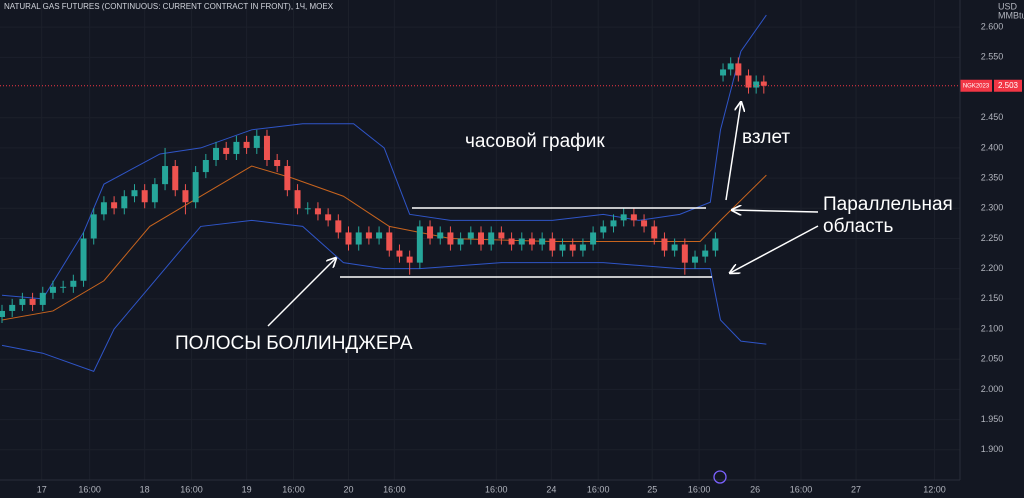 This screenshot has width=1024, height=498. Describe the element at coordinates (856, 489) in the screenshot. I see `x-tick-label: 27` at that location.